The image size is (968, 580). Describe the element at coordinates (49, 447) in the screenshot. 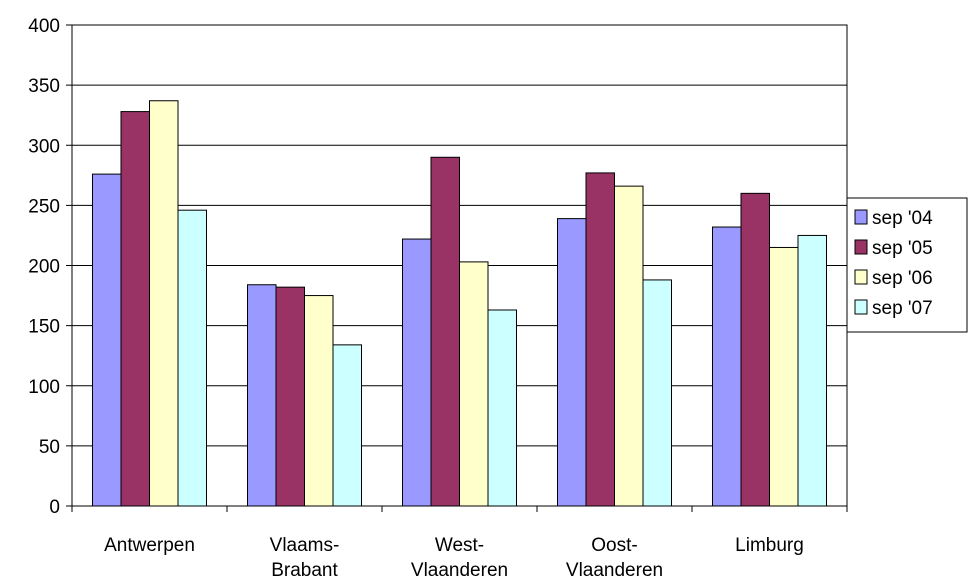

I see `y-tick-label: 50` at that location.